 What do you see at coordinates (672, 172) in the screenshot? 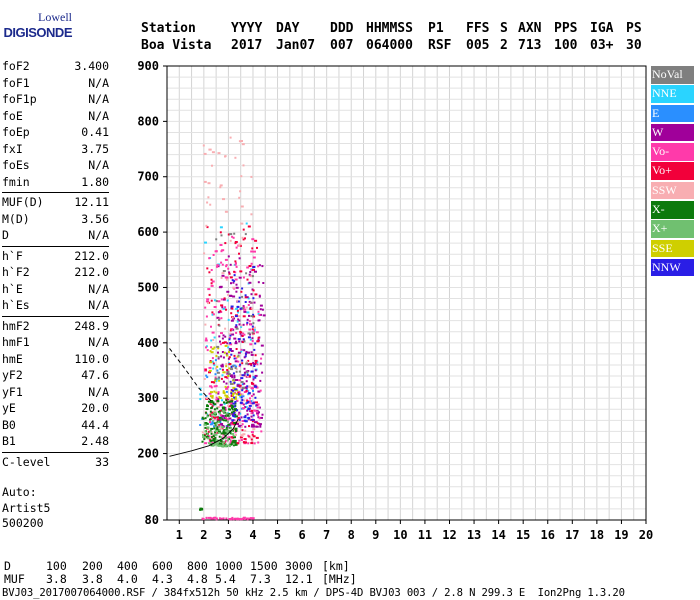
I see `polarization-legend: NoVal NNE E W Vo- Vo+ SSW X- X+ SSE NNW` at bounding box center [672, 172].